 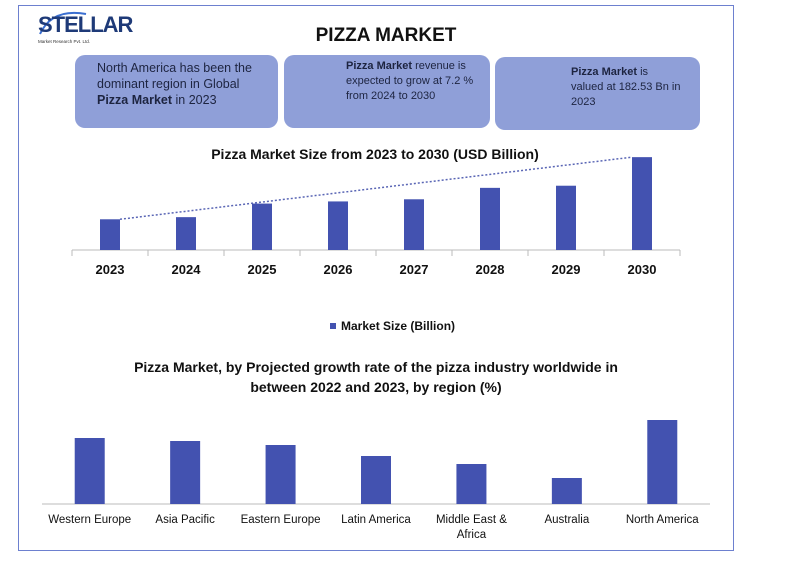 I want to click on x-tick-label: 2029, so click(x=566, y=269).